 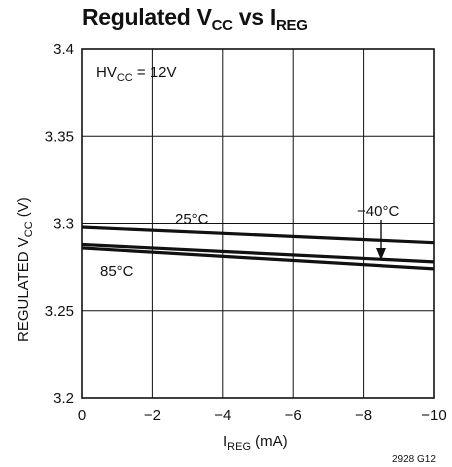 What do you see at coordinates (363, 415) in the screenshot?
I see `x-tick-label: −8` at bounding box center [363, 415].